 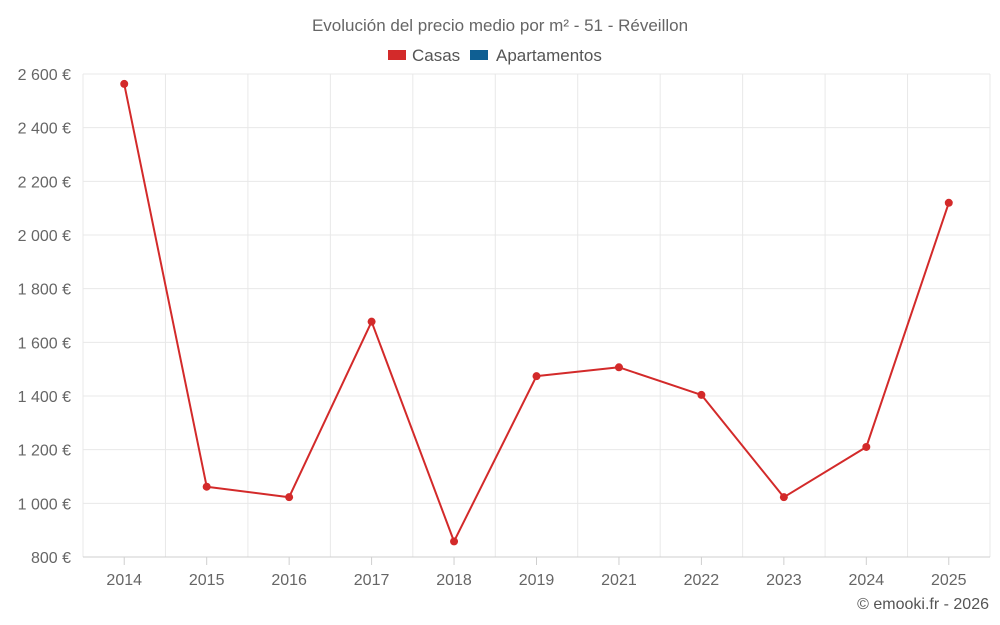 What do you see at coordinates (44, 236) in the screenshot?
I see `y-tick-label: 2 000 €` at bounding box center [44, 236].